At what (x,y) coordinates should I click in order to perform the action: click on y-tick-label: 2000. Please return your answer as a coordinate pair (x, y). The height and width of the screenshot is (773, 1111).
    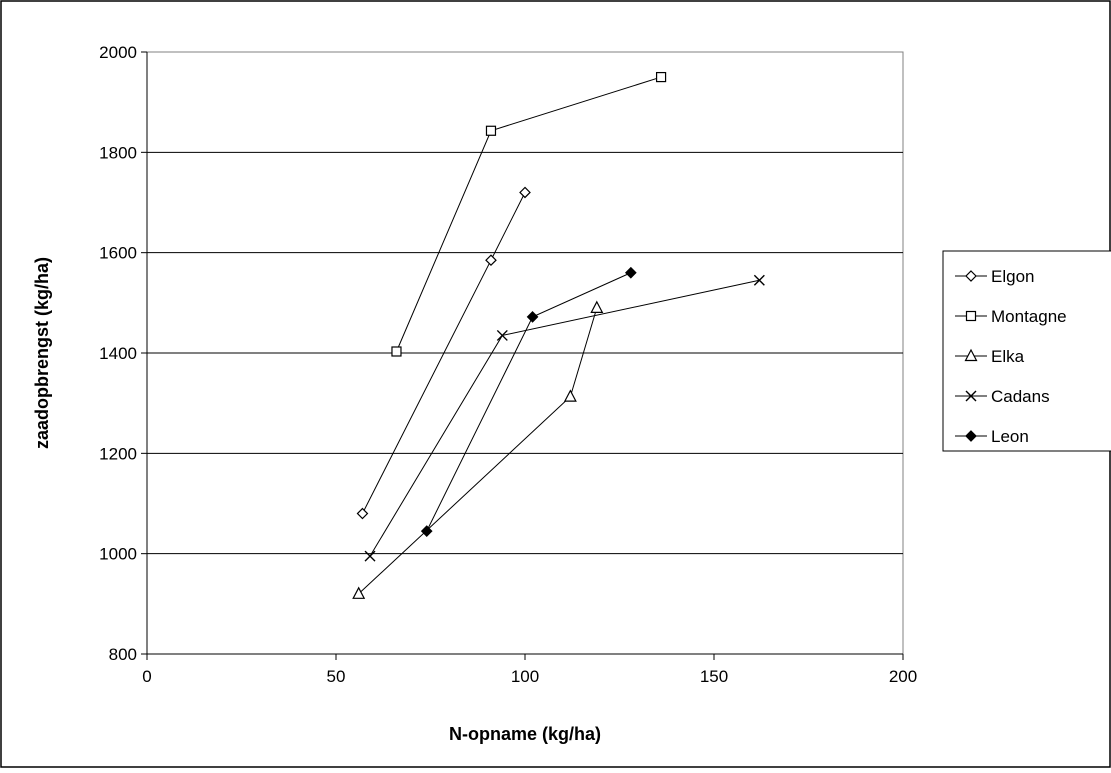
    Looking at the image, I should click on (118, 52).